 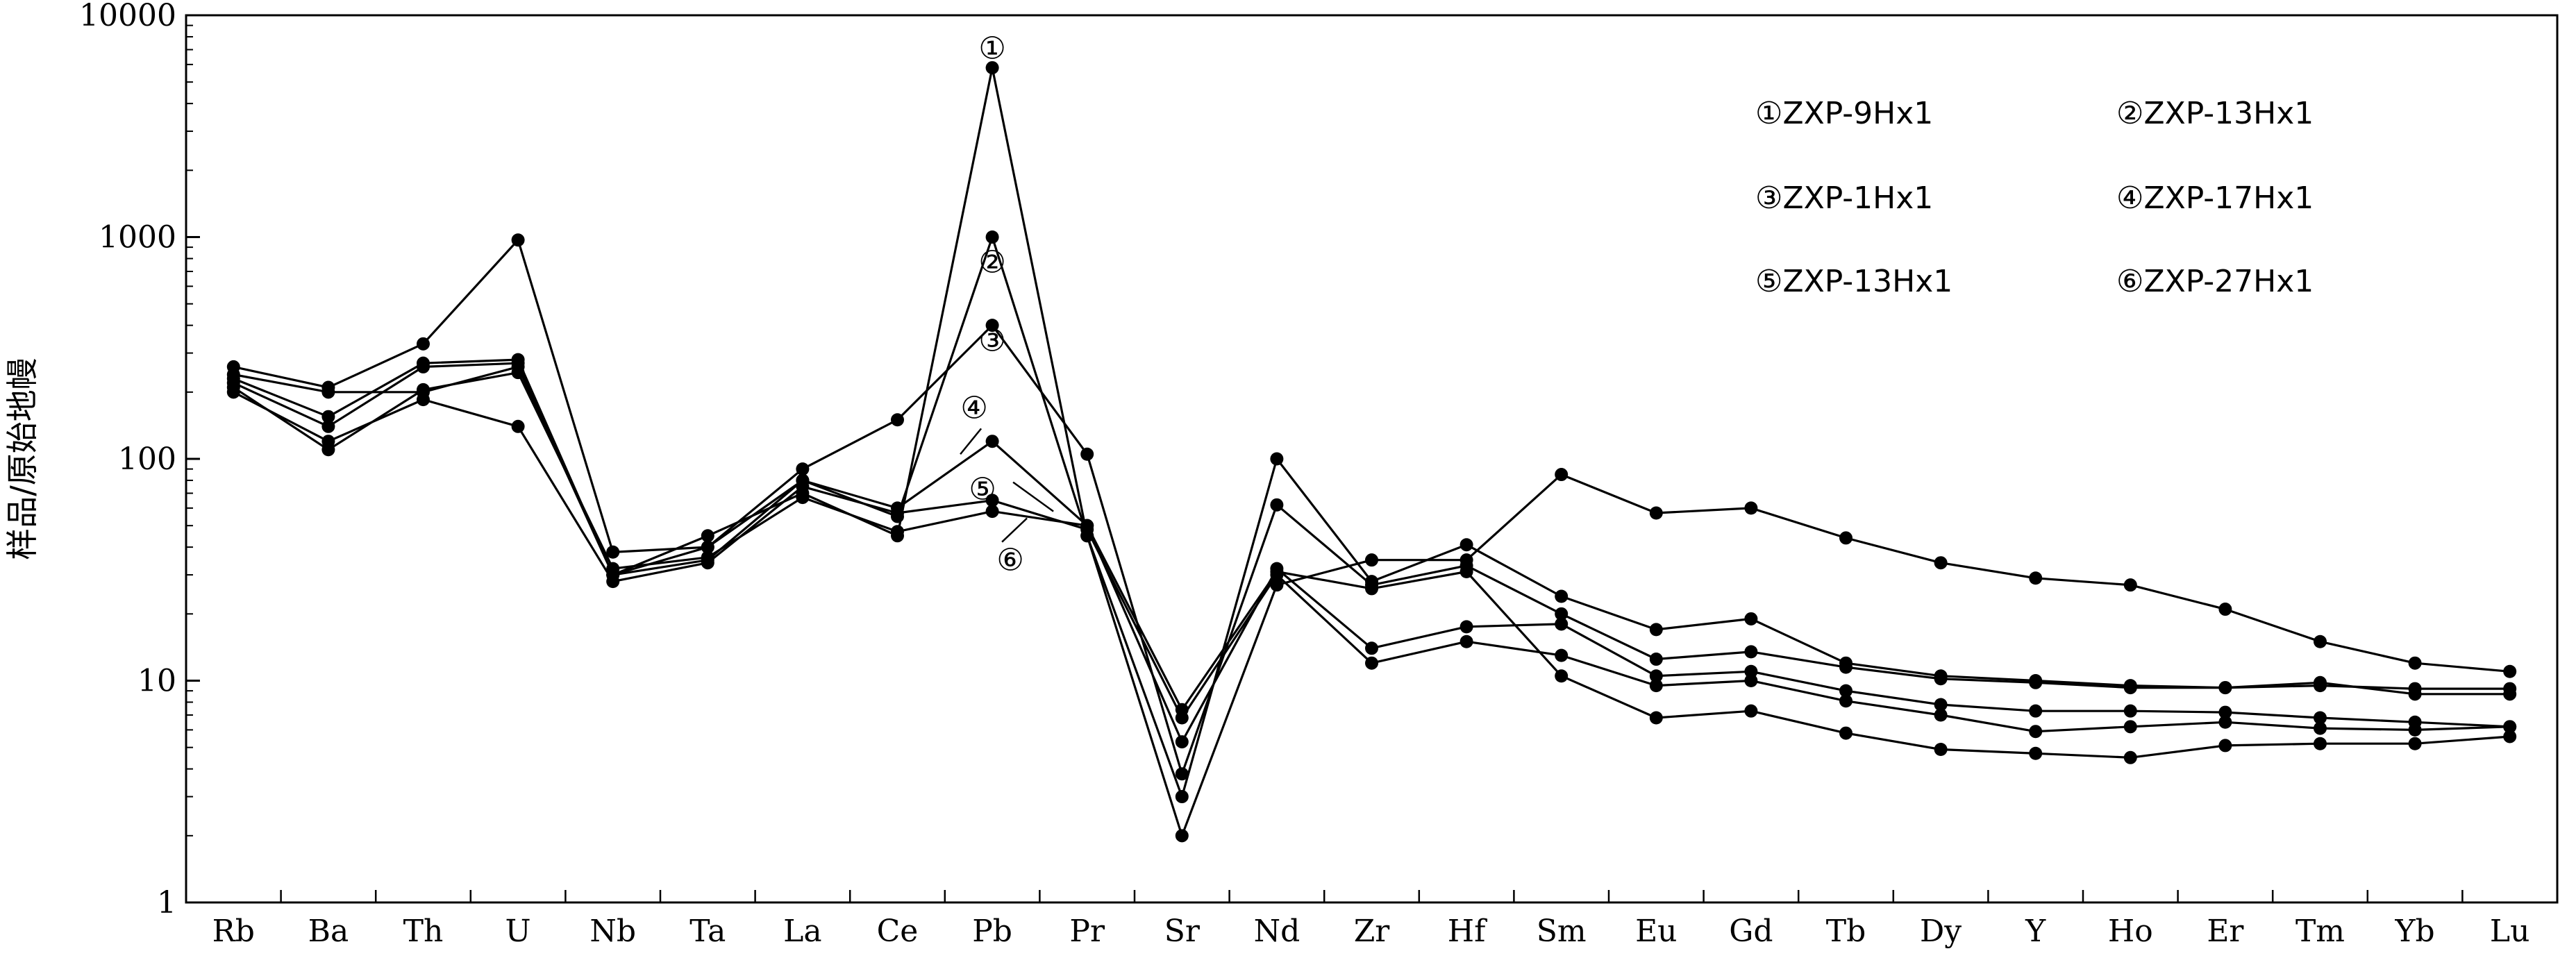 What do you see at coordinates (1182, 931) in the screenshot?
I see `x-tick-label: Sr` at bounding box center [1182, 931].